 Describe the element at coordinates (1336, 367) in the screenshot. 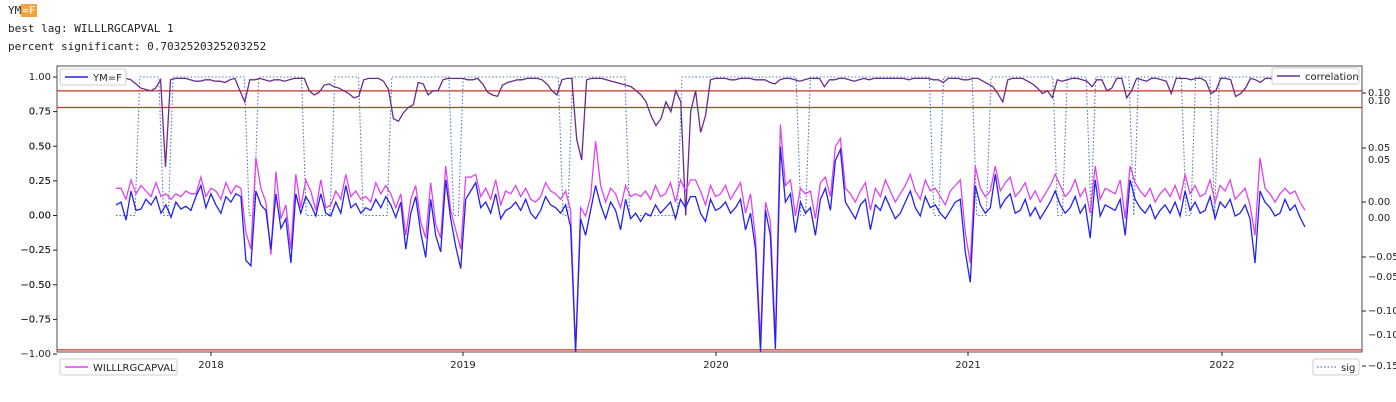

I see `legend-lower-right: sig` at that location.